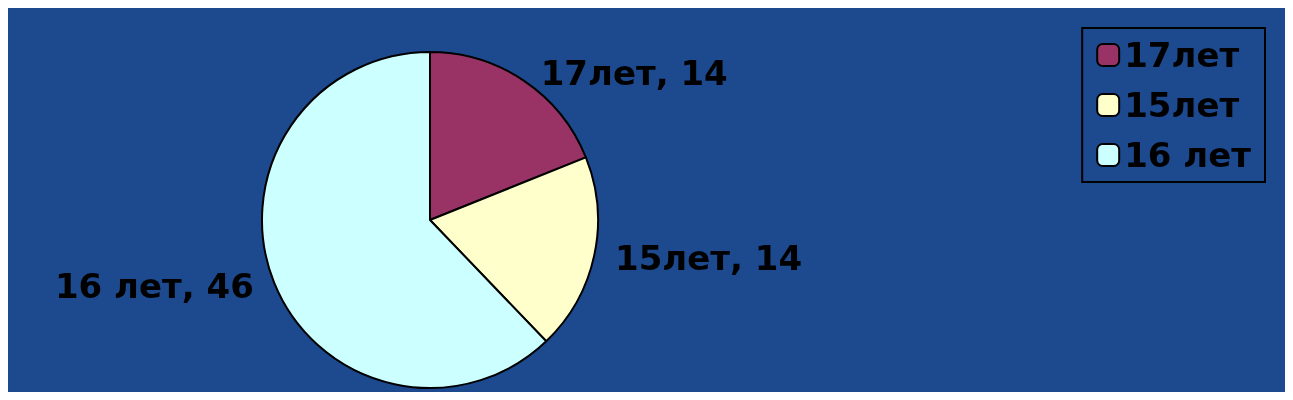  Describe the element at coordinates (598, 72) in the screenshot. I see `slice-label: 17лет` at that location.